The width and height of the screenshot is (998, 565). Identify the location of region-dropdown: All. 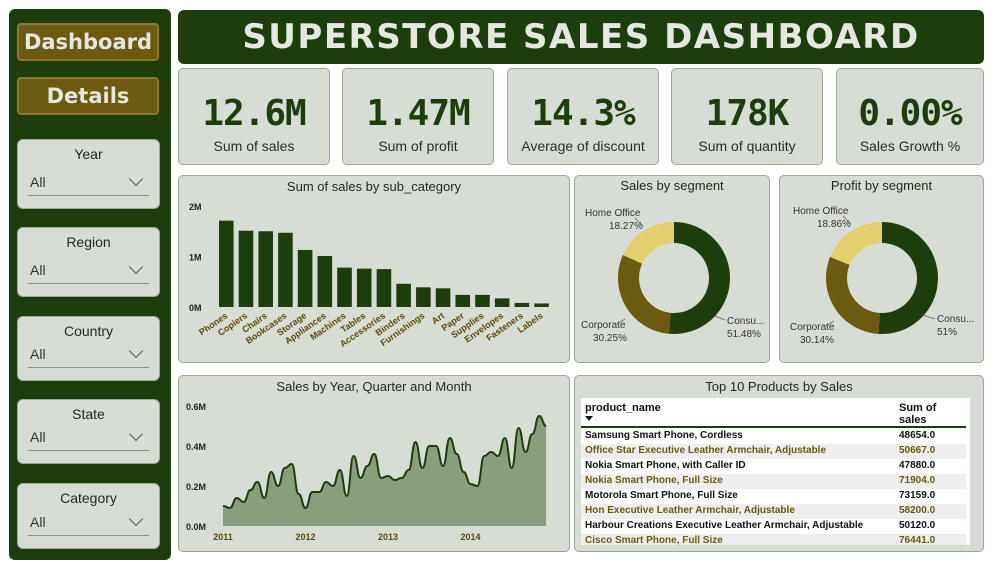
(88, 270).